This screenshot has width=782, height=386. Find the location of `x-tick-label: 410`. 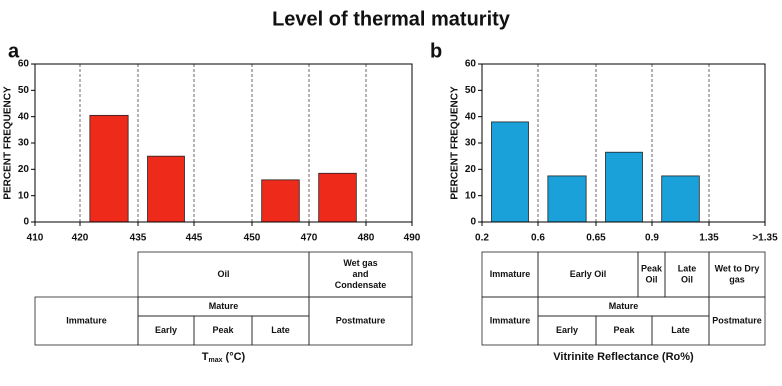

x-tick-label: 410 is located at coordinates (35, 238).